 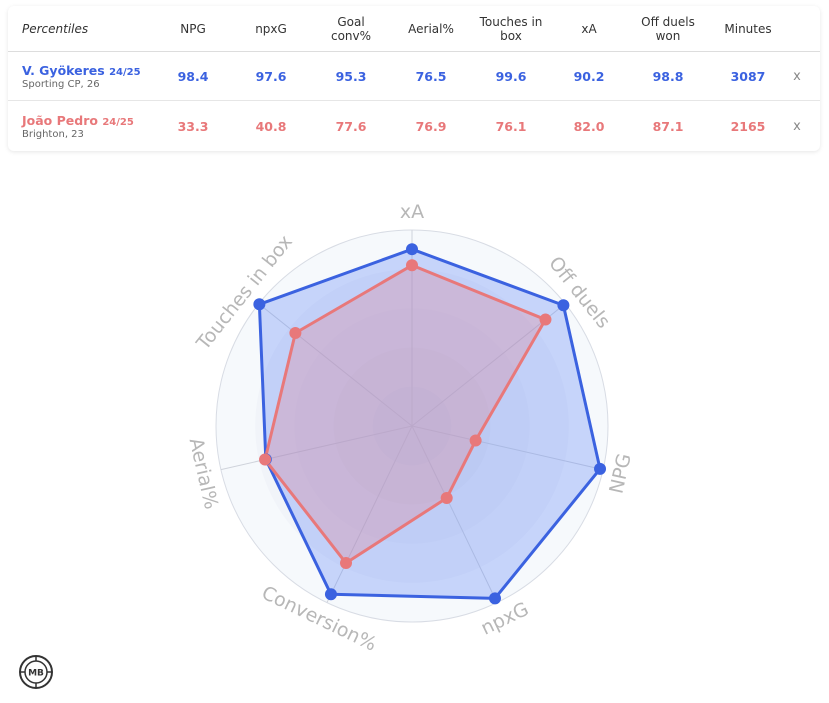 I want to click on value-goal-conv: 77.6, so click(x=351, y=126).